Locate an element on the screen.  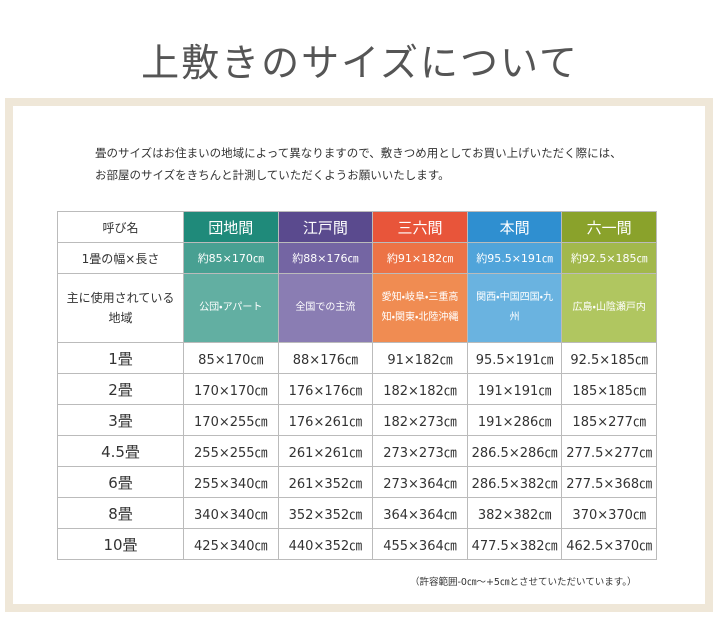
size-cell: 91×182㎝ is located at coordinates (420, 358).